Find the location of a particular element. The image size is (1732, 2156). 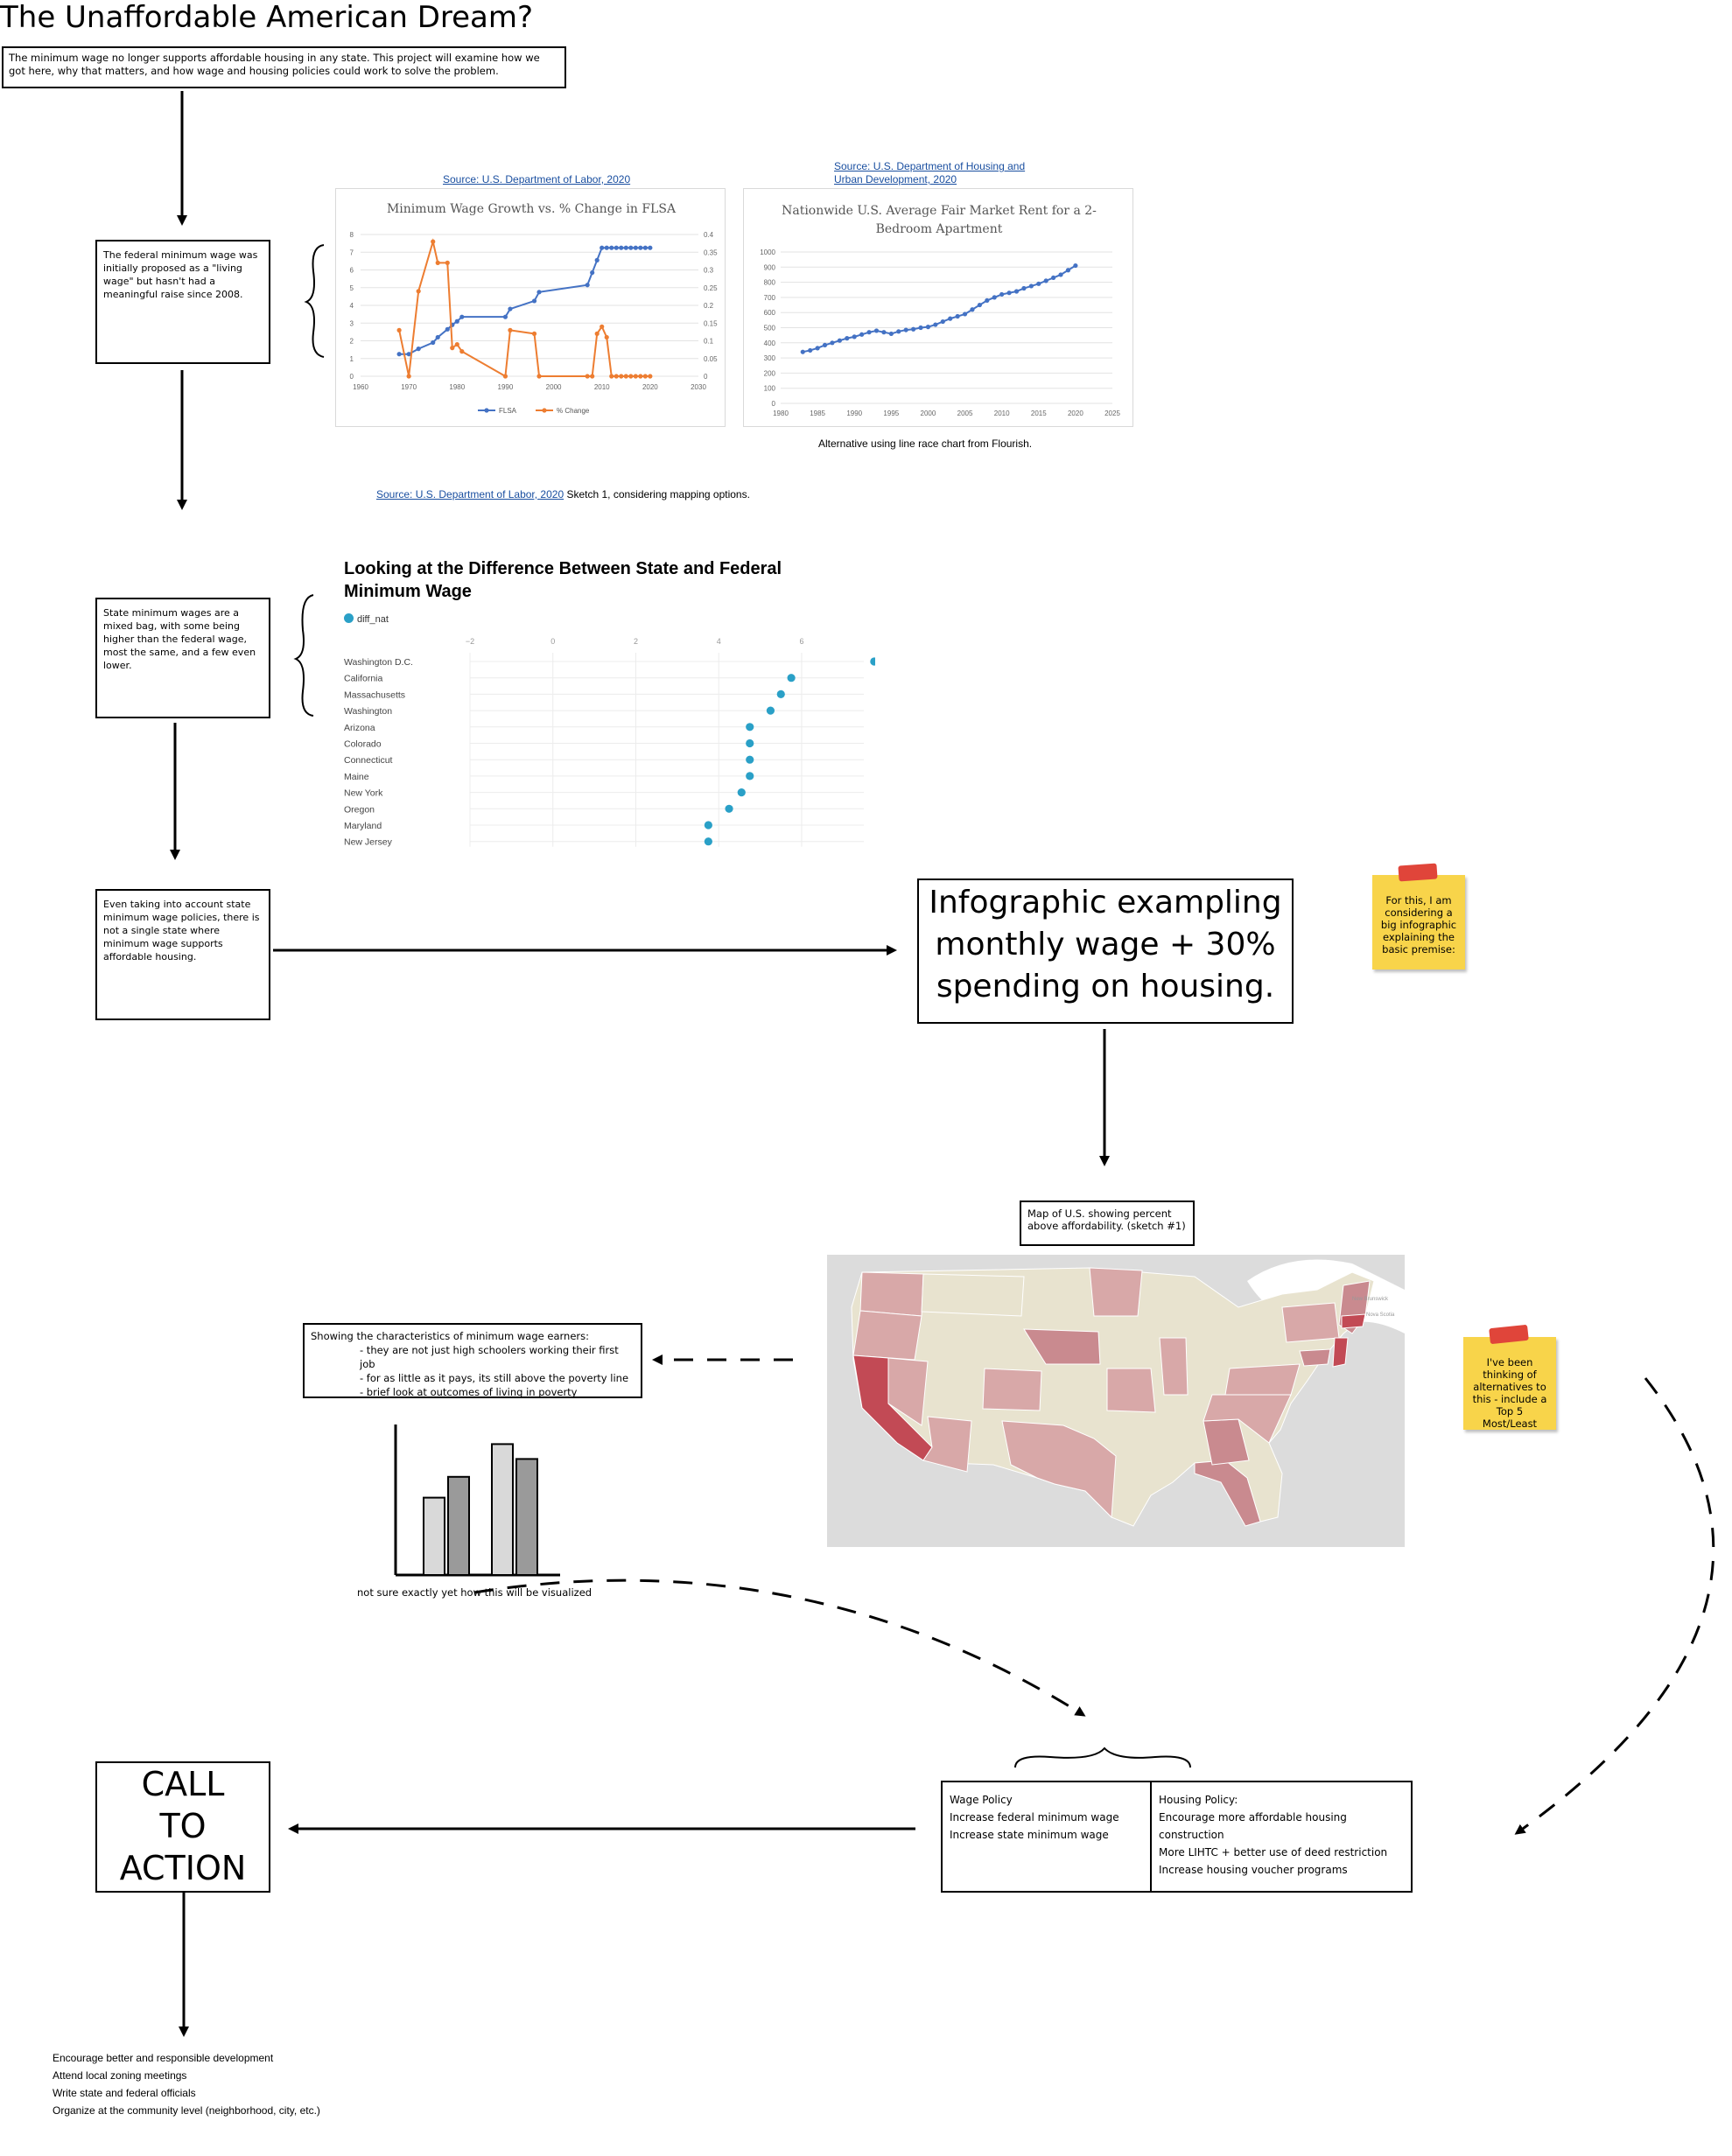

source-hud-link-line1: Source: U.S. Department of Housing and is located at coordinates (930, 166).